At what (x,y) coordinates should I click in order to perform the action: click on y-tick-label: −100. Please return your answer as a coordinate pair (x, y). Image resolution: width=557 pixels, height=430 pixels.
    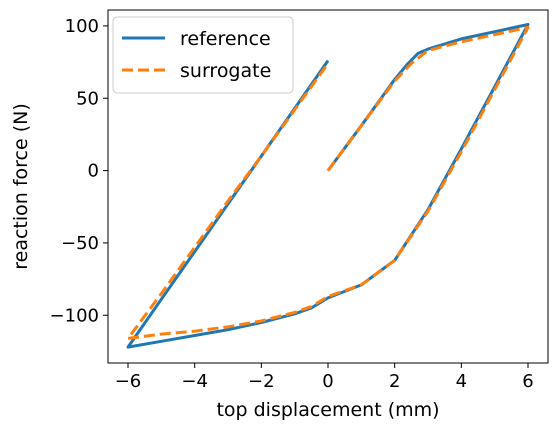
    Looking at the image, I should click on (74, 315).